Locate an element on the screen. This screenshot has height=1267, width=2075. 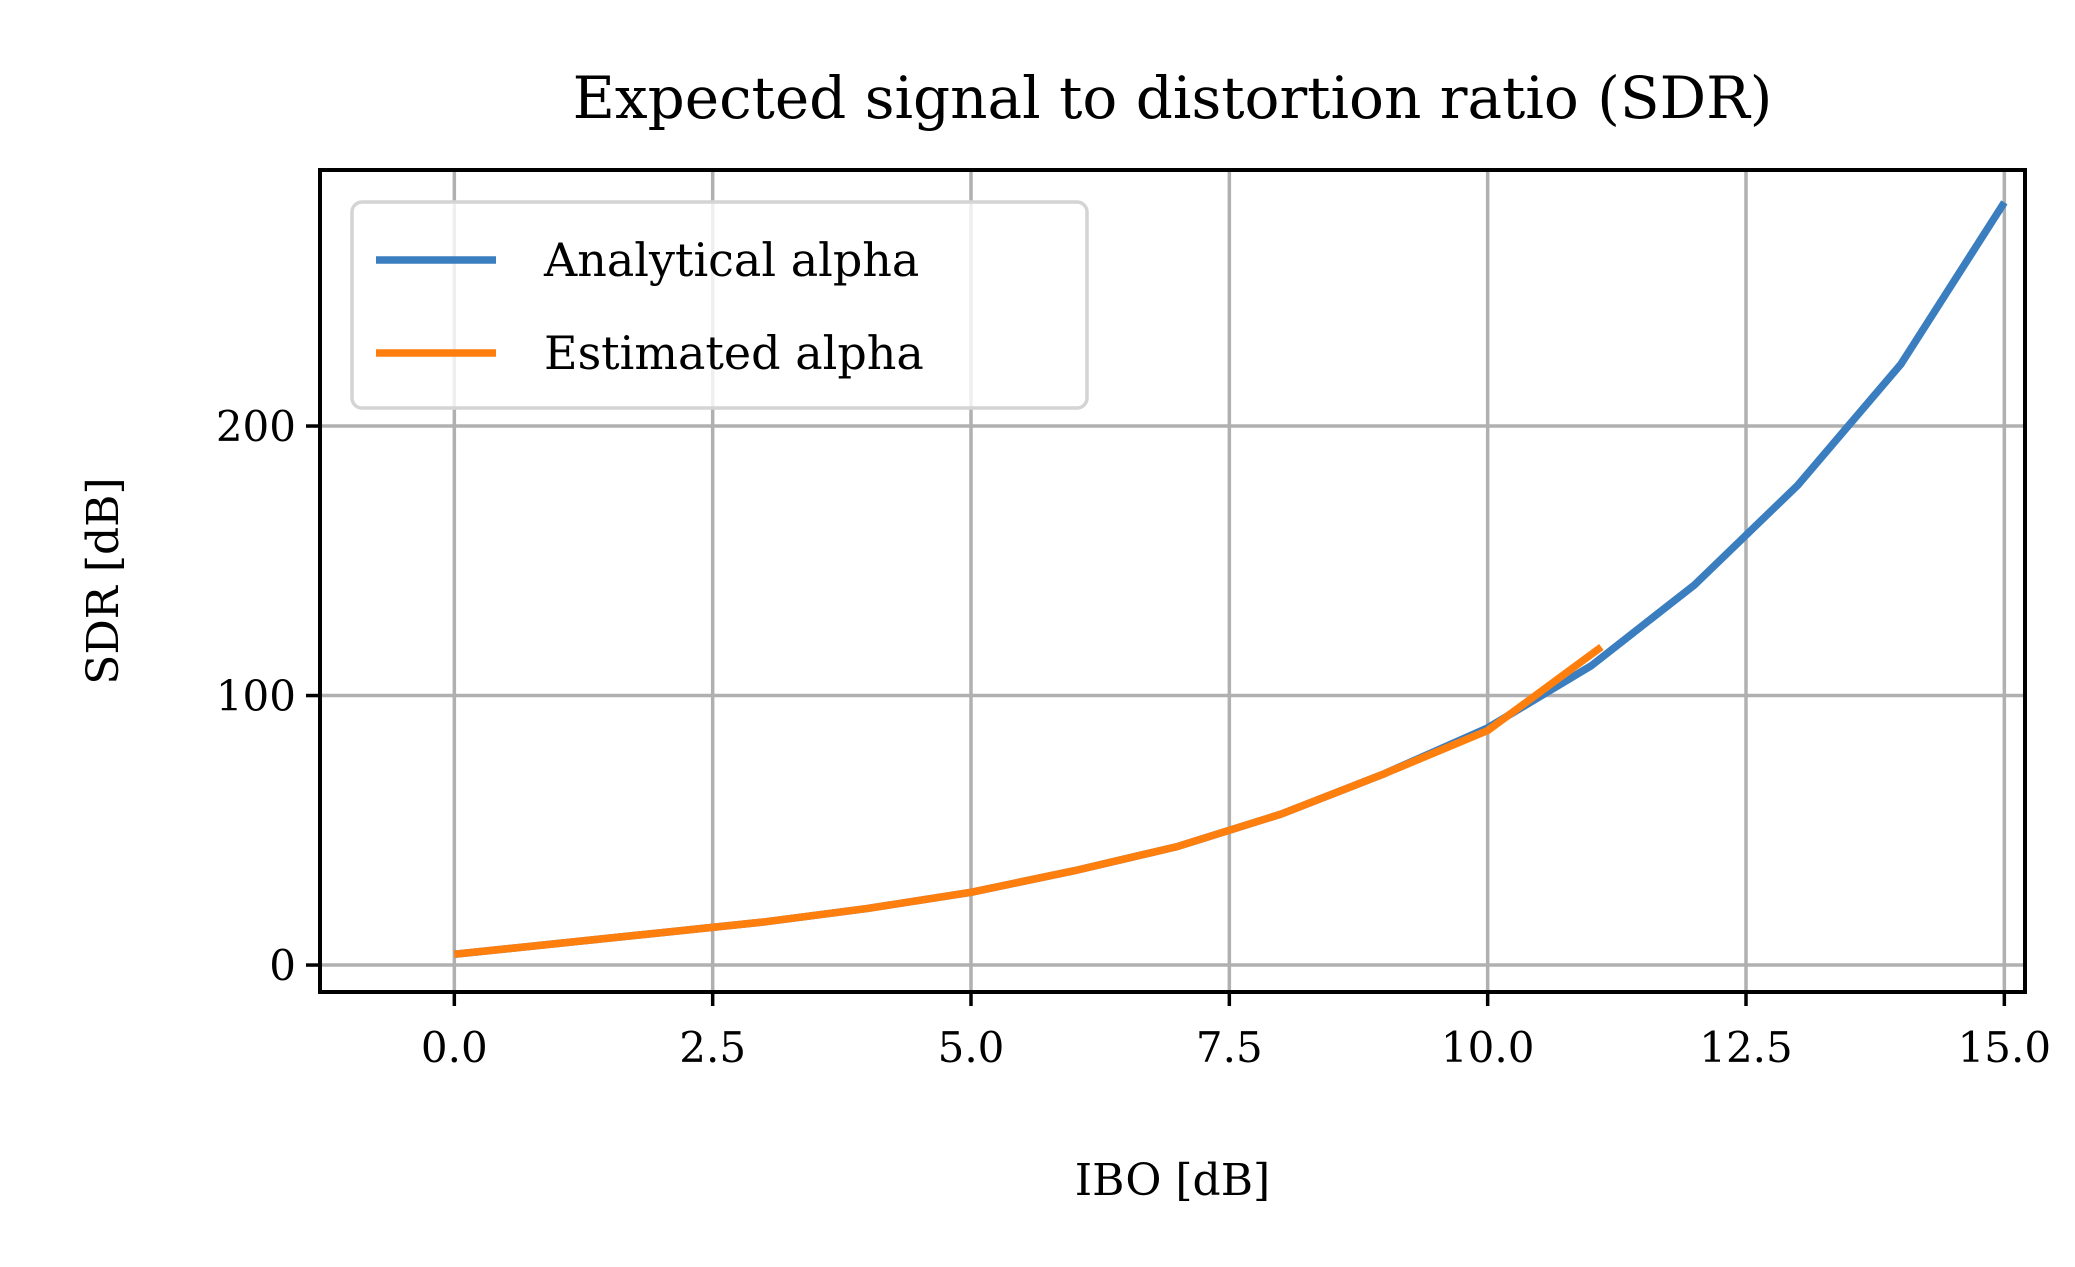
y-tick-label: 100 is located at coordinates (256, 696).